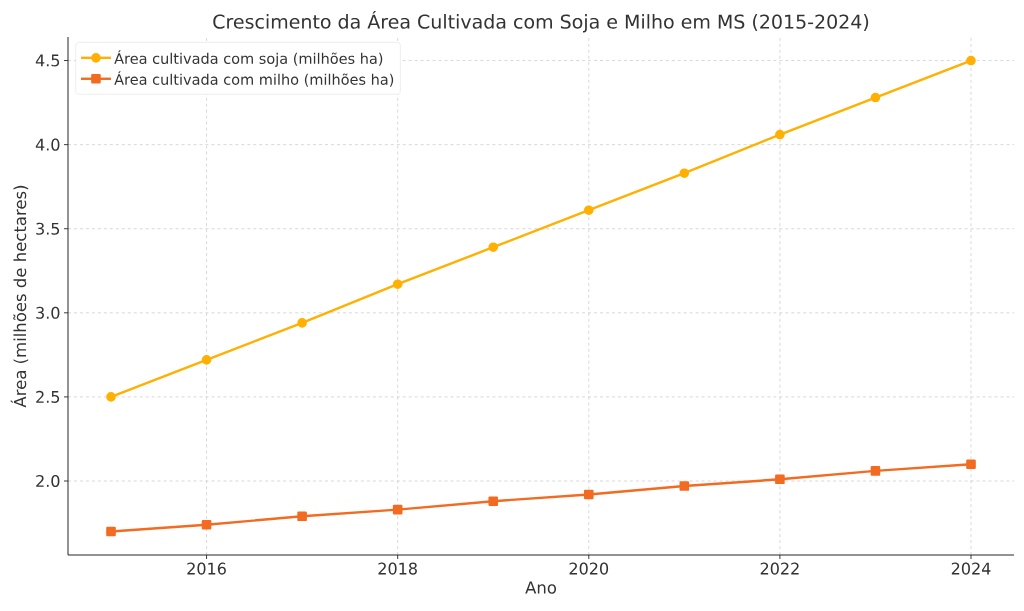 The image size is (1024, 611). What do you see at coordinates (206, 568) in the screenshot?
I see `x-tick-label: 2016` at bounding box center [206, 568].